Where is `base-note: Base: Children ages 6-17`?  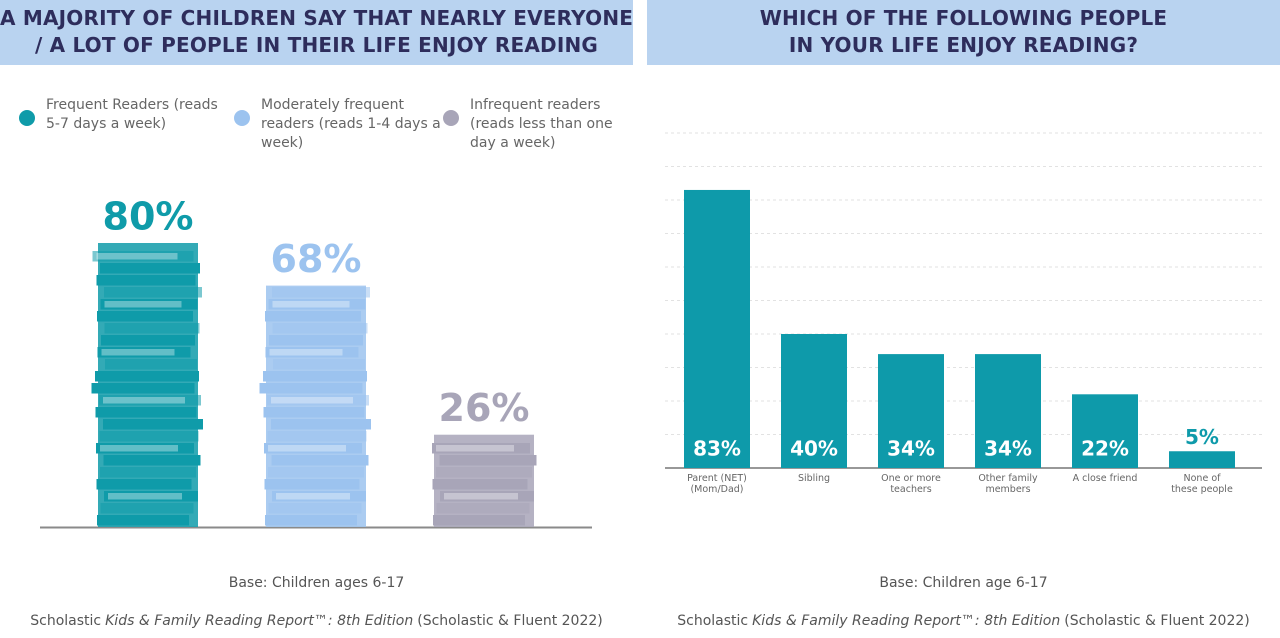 base-note: Base: Children ages 6-17 is located at coordinates (316, 583).